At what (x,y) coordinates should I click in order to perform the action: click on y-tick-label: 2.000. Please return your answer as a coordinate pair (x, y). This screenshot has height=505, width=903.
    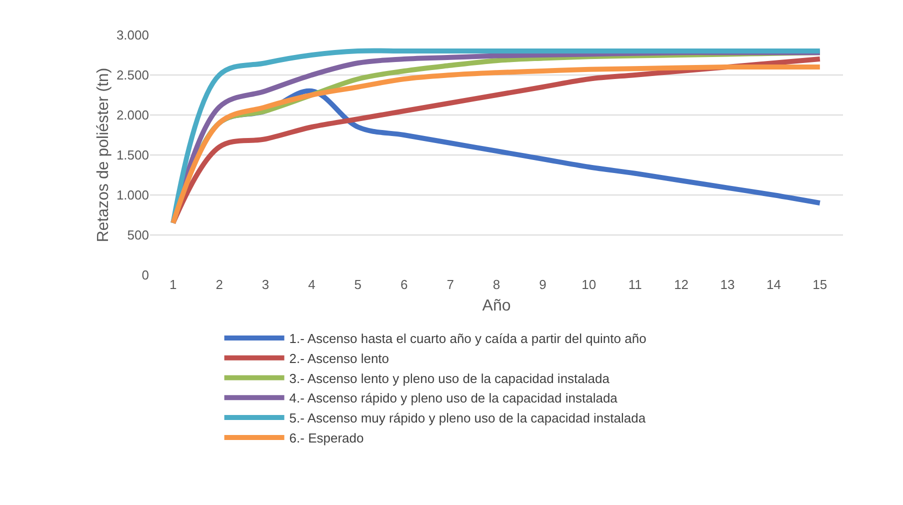
    Looking at the image, I should click on (132, 115).